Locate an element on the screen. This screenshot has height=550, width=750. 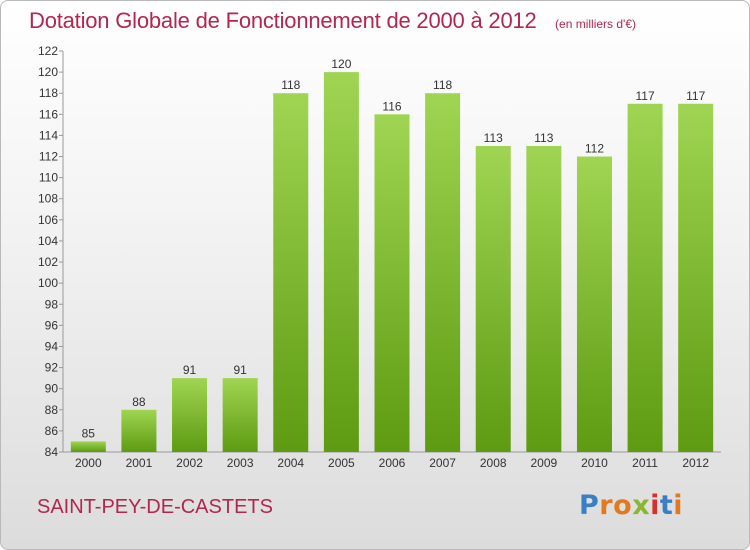
logo-letter: P is located at coordinates (589, 505).